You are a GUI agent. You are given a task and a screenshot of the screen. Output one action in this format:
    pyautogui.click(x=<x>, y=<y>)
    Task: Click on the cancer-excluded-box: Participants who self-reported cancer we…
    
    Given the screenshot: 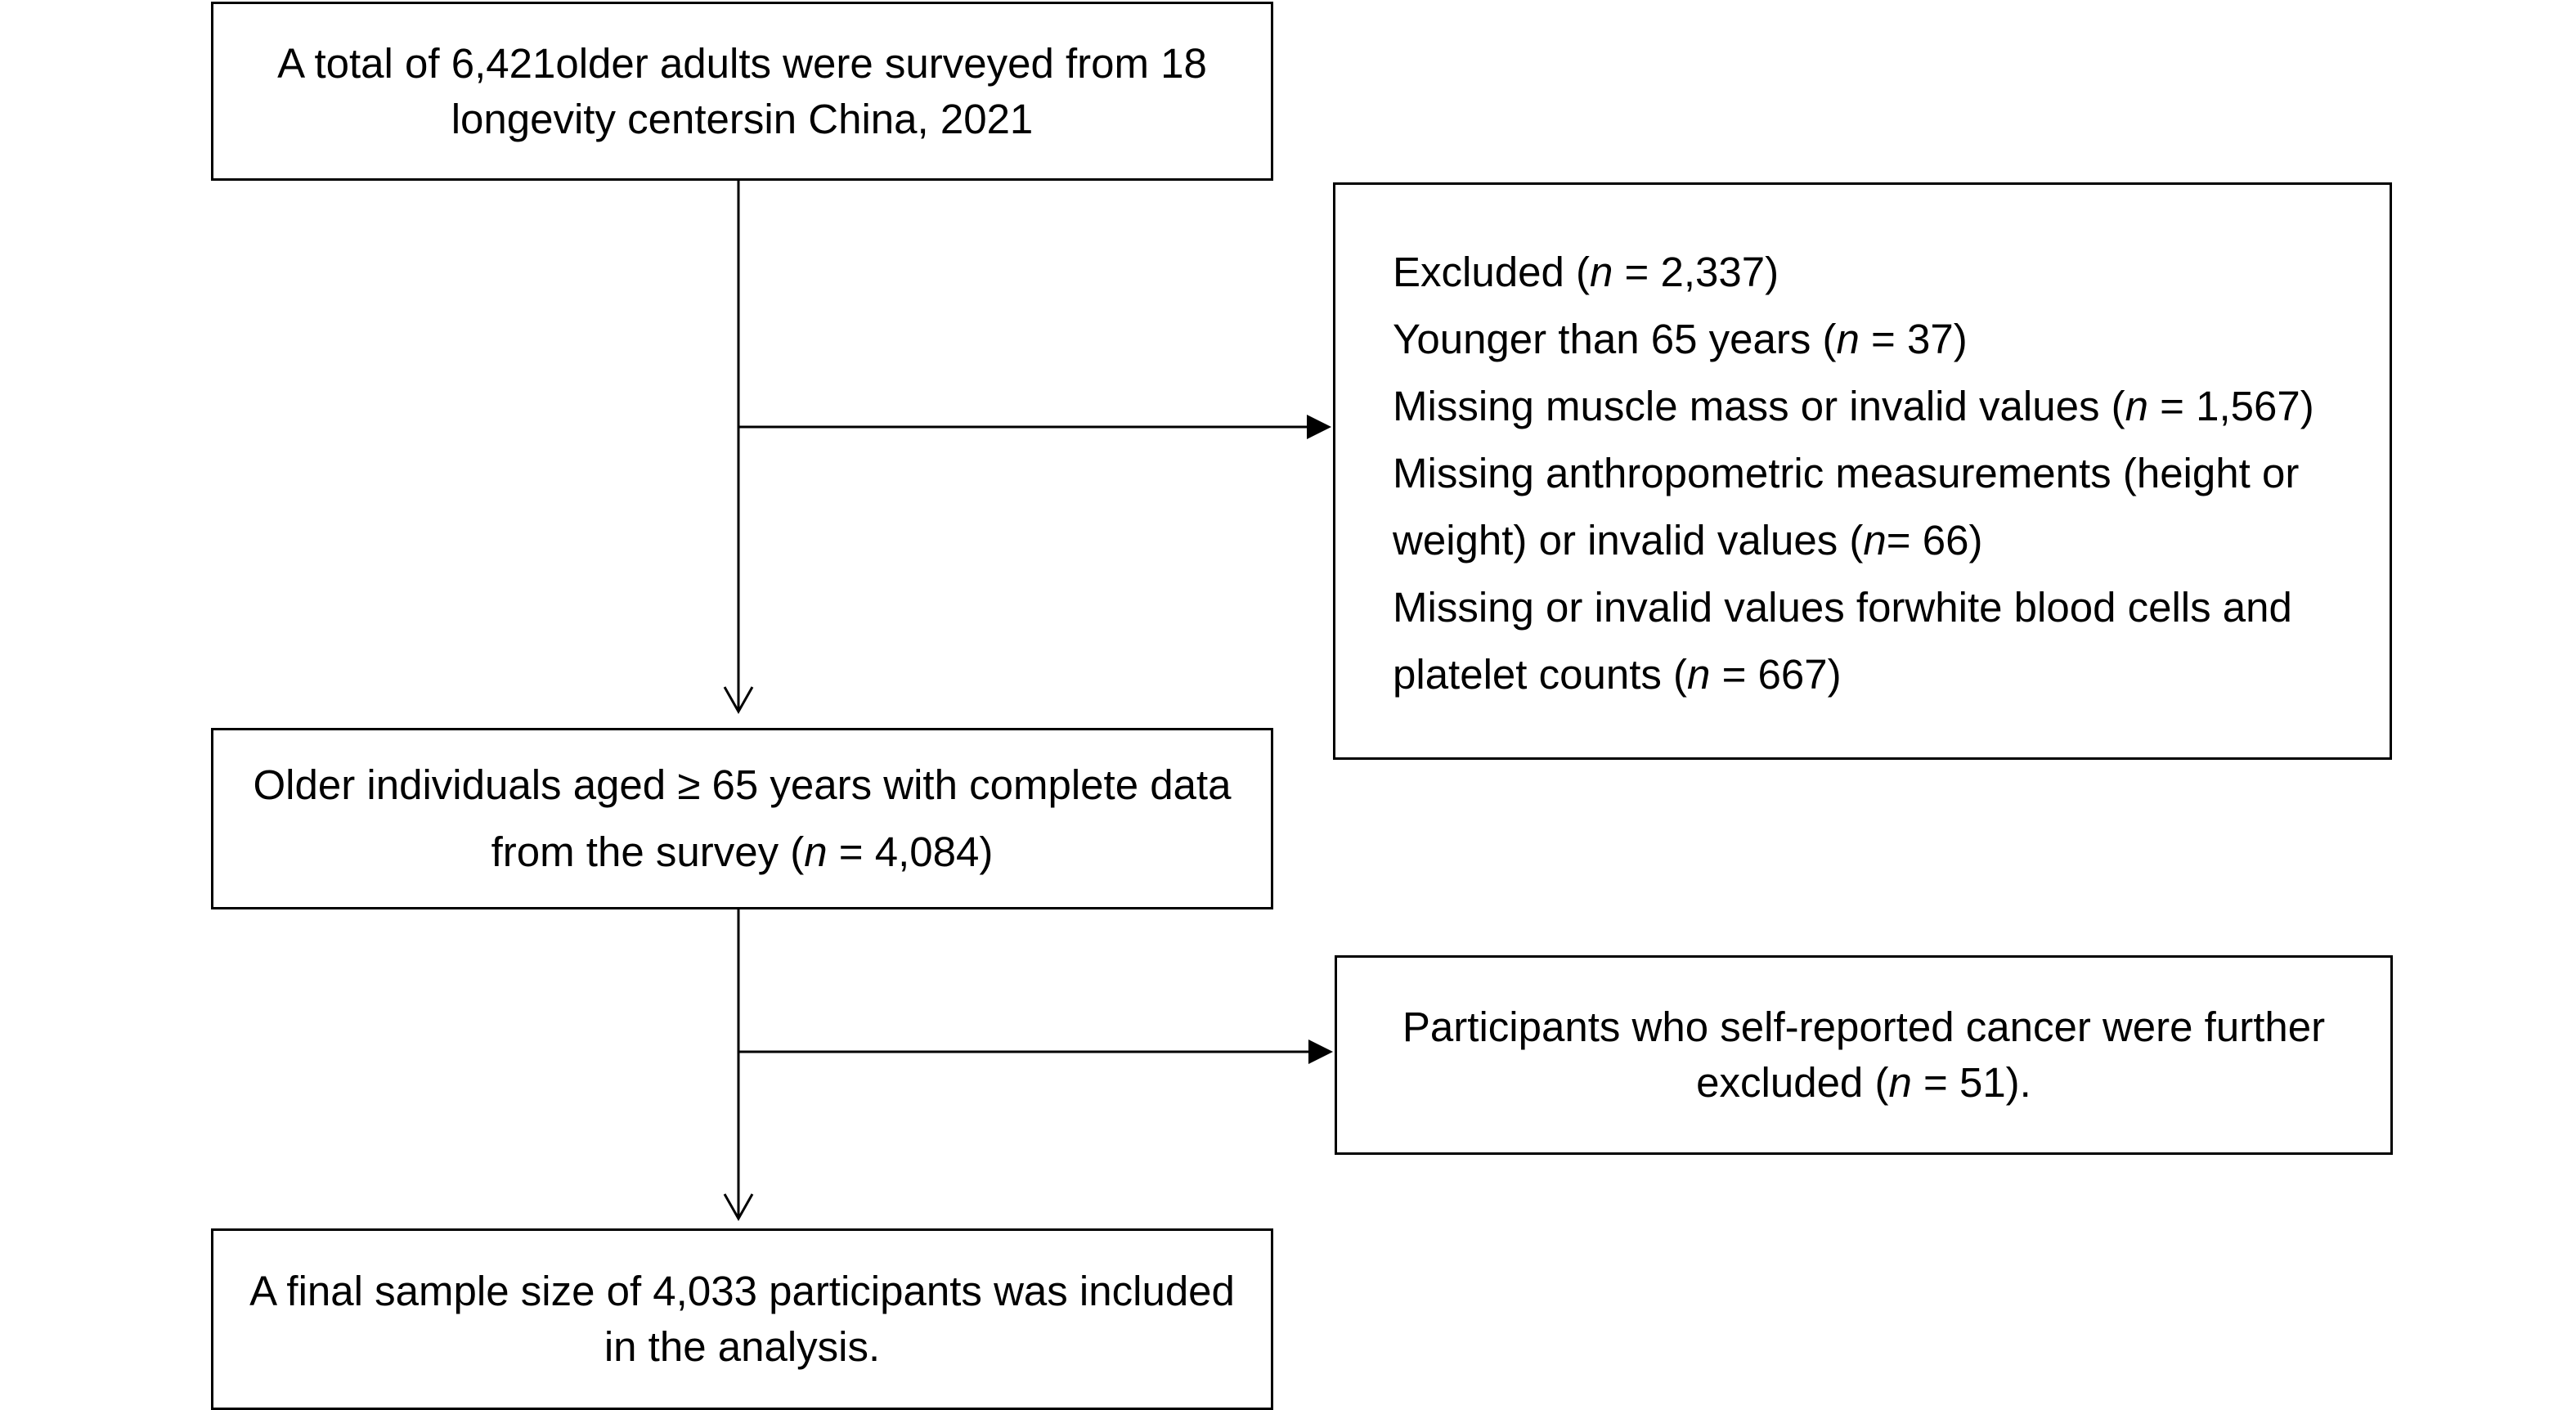 What is the action you would take?
    pyautogui.click(x=1864, y=1055)
    